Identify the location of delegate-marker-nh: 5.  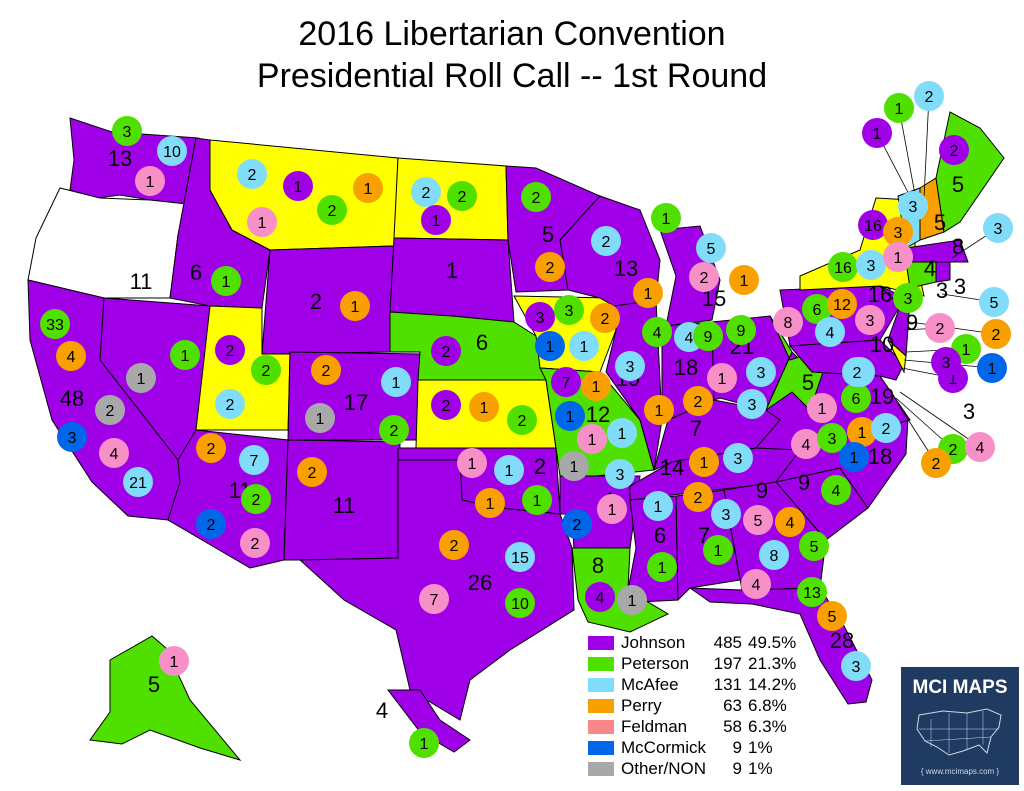
(940, 222).